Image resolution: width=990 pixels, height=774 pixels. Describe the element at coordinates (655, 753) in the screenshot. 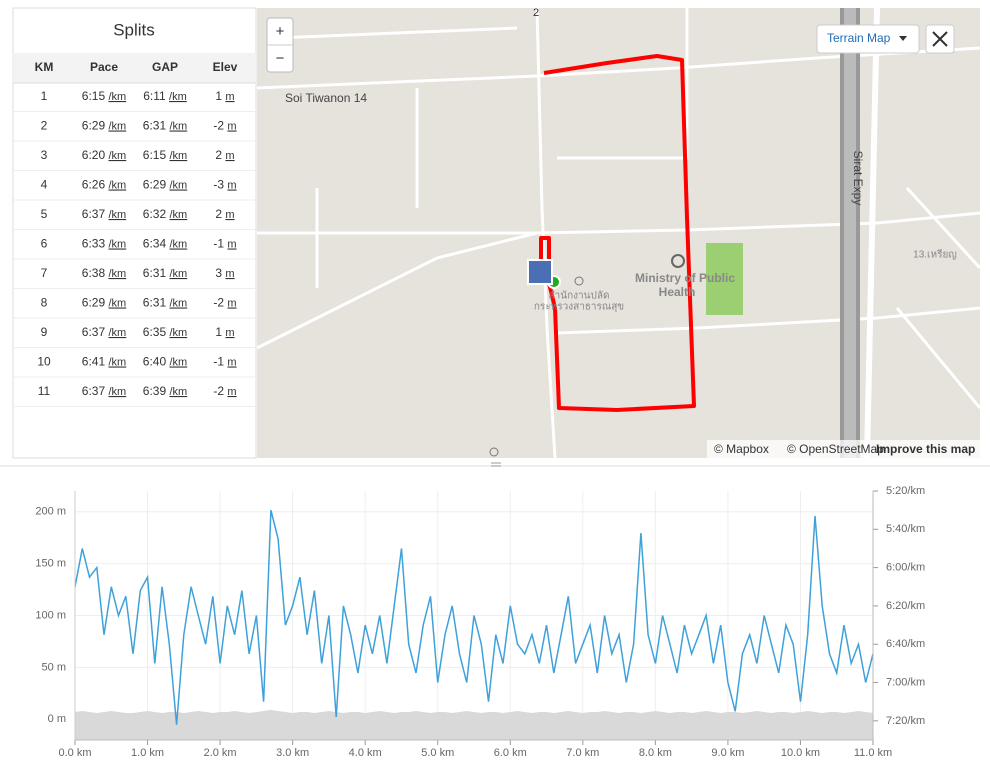

I see `x-tick-label: 8.0 km` at that location.